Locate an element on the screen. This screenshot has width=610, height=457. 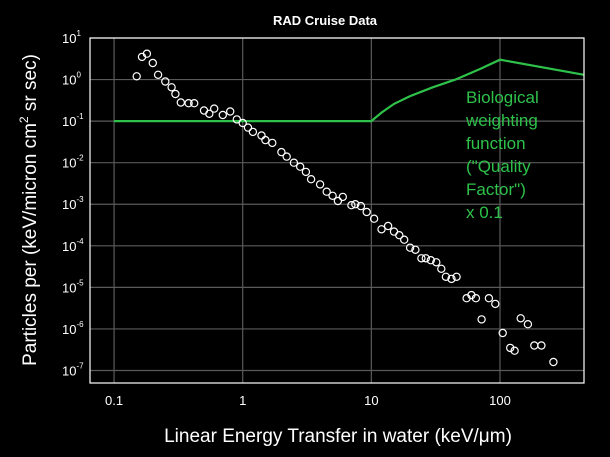
y-tick-label: 10⁻⁷ is located at coordinates (73, 369).